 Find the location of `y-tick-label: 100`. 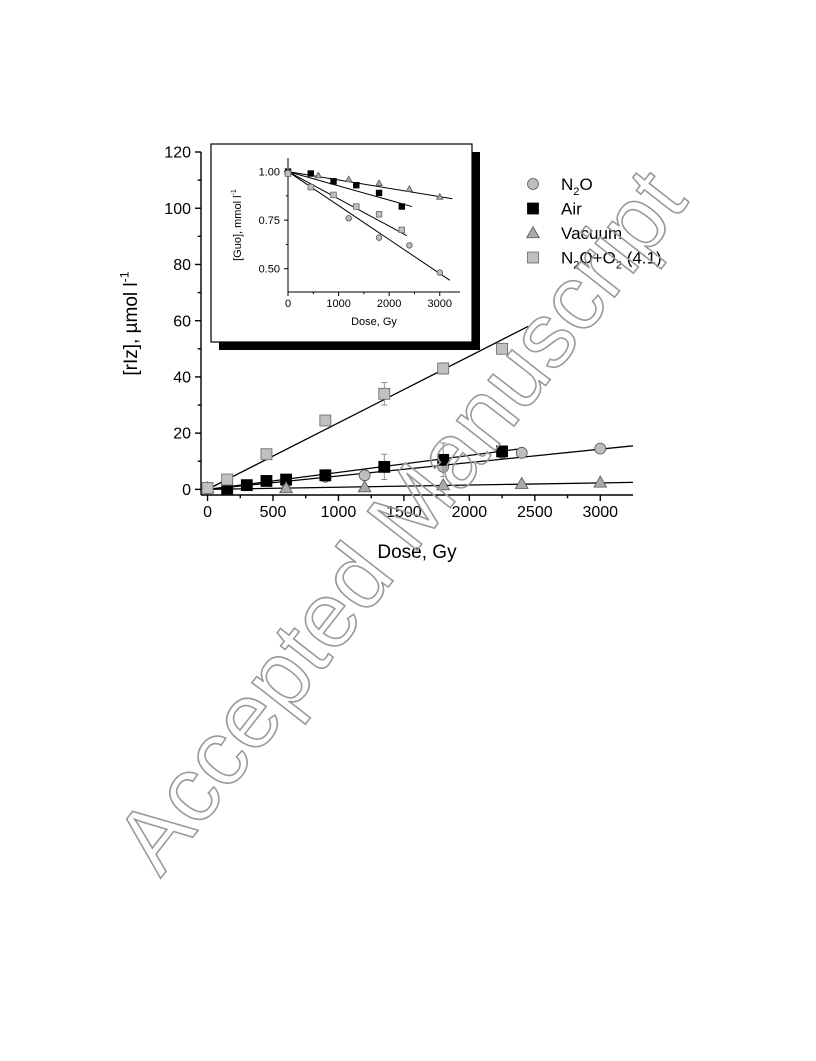

y-tick-label: 100 is located at coordinates (177, 209).